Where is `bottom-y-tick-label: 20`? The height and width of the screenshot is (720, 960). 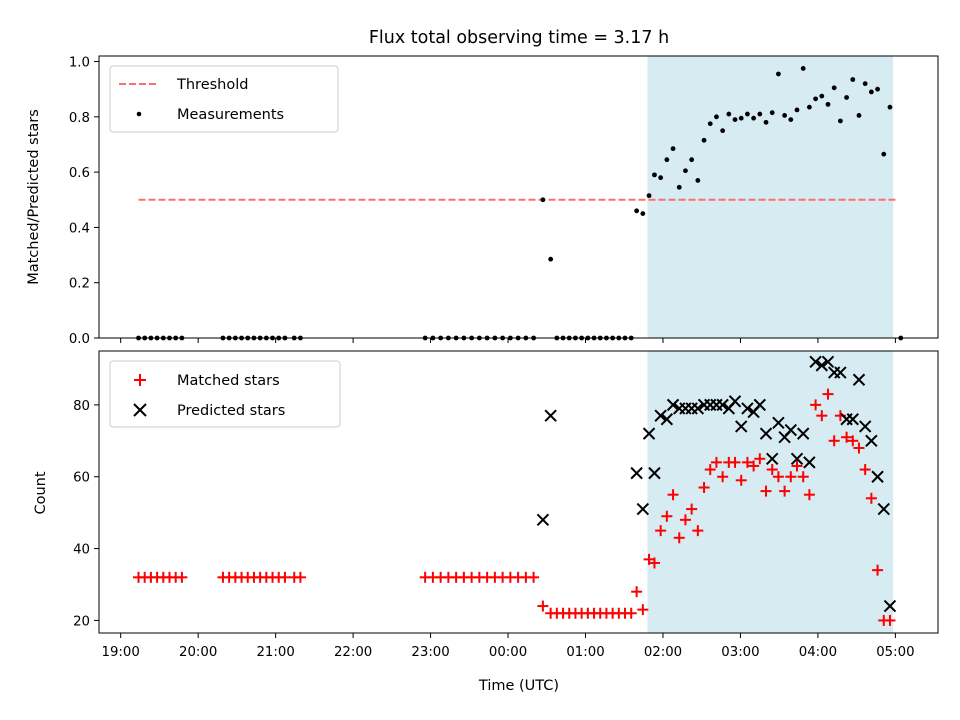 bottom-y-tick-label: 20 is located at coordinates (81, 621).